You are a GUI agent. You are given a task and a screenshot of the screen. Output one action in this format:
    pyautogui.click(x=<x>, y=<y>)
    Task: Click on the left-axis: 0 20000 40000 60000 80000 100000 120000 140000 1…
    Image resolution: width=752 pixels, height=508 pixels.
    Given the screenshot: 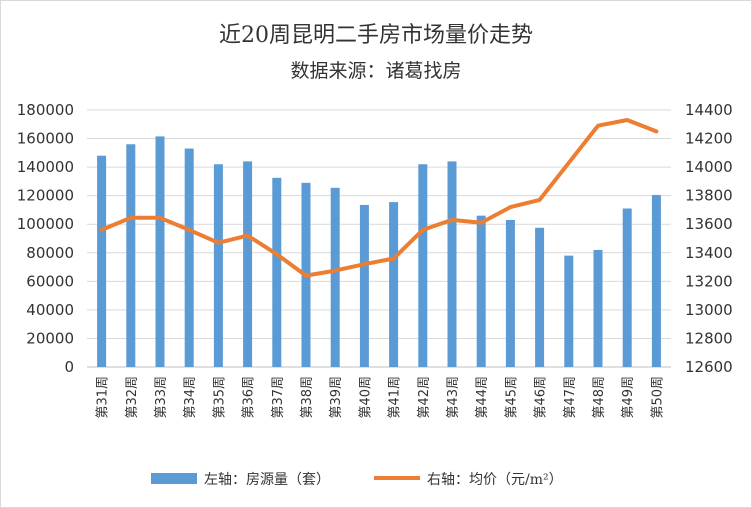 What is the action you would take?
    pyautogui.click(x=45, y=238)
    